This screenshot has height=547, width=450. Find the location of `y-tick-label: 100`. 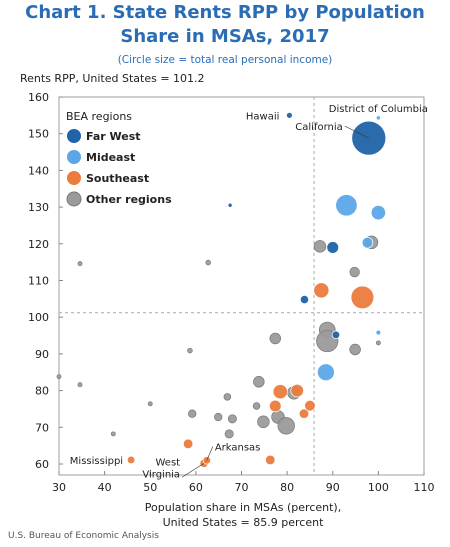

y-tick-label: 100 is located at coordinates (38, 317).